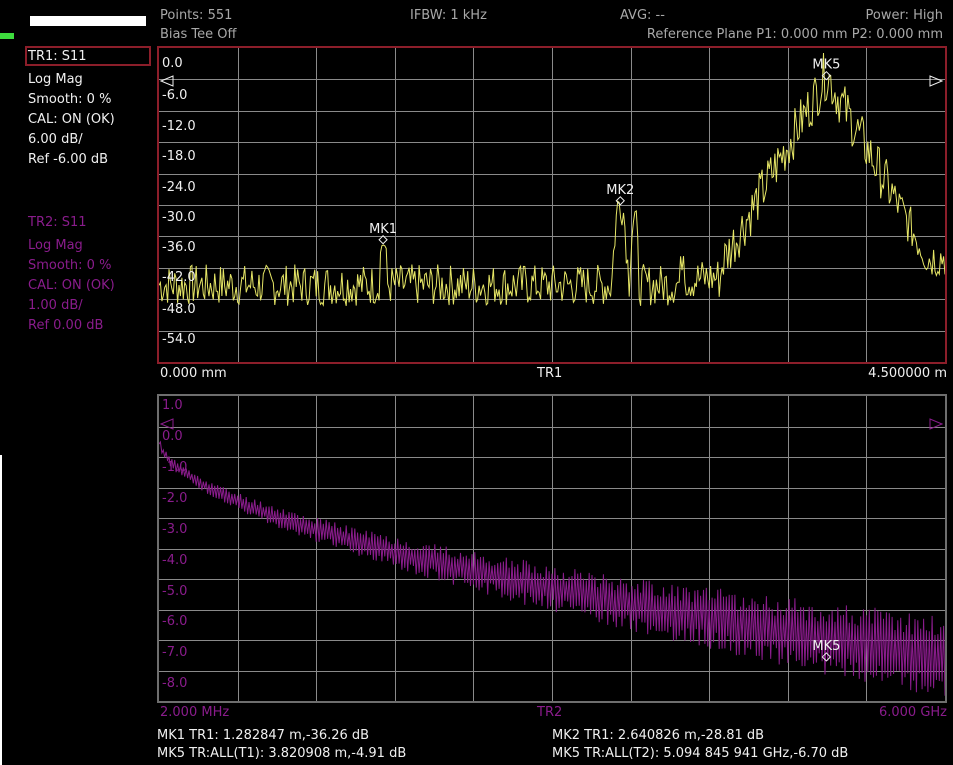 This screenshot has height=765, width=953. What do you see at coordinates (620, 201) in the screenshot?
I see `marker-mk2-symbol` at bounding box center [620, 201].